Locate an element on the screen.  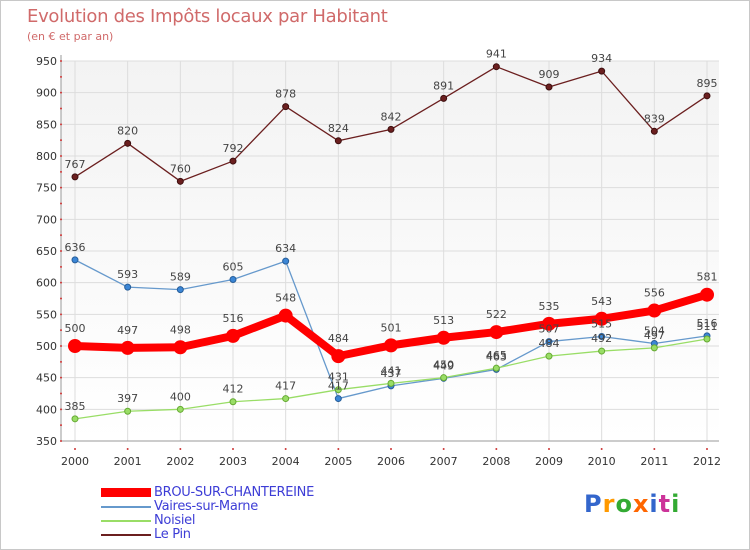
data-label: 417 is located at coordinates (338, 386).